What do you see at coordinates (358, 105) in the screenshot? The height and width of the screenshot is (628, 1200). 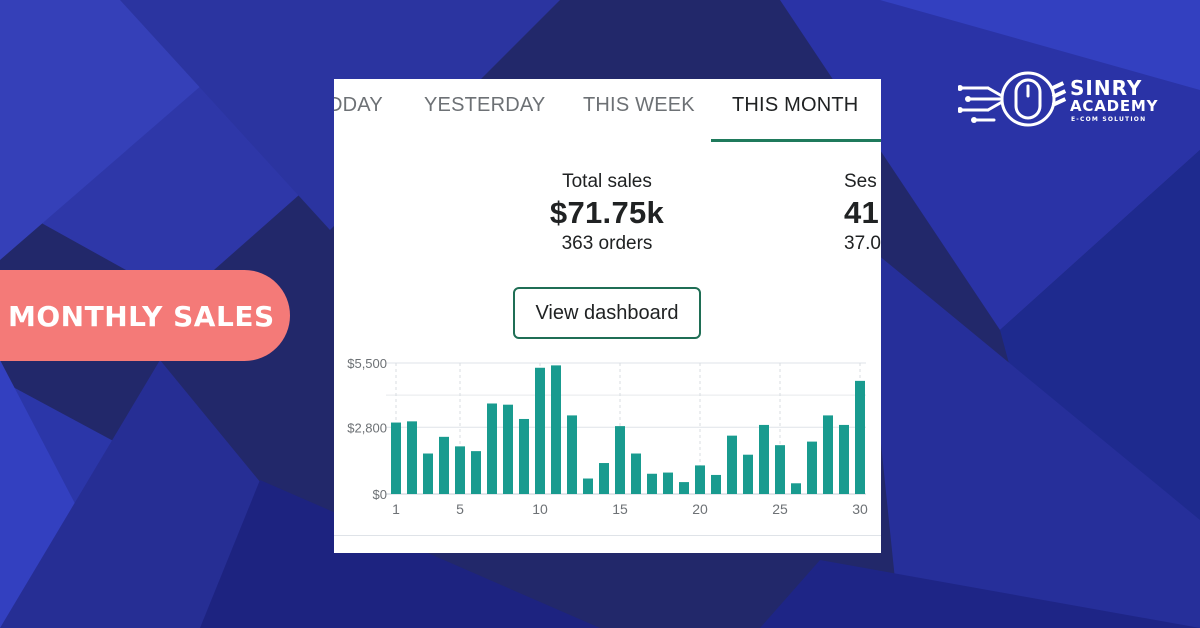 I see `tab-today: DDAY` at bounding box center [358, 105].